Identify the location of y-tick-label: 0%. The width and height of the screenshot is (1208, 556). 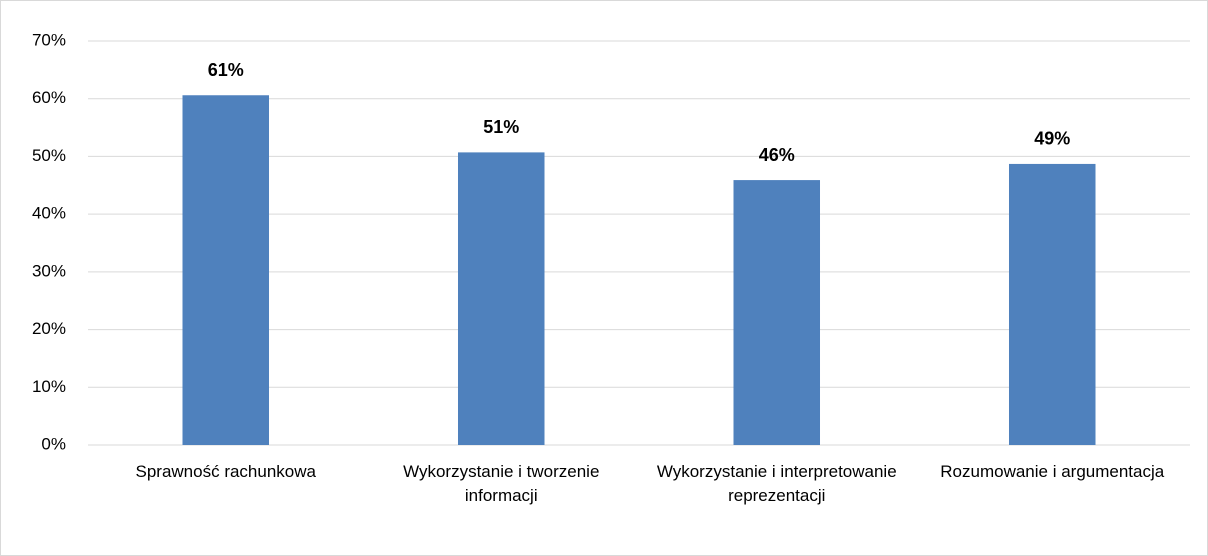
(53, 443).